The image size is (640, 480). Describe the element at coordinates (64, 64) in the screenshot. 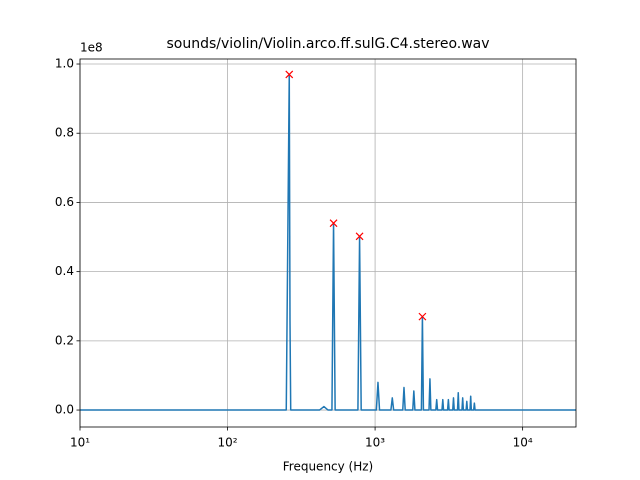

I see `y-tick-label: 1.0` at that location.